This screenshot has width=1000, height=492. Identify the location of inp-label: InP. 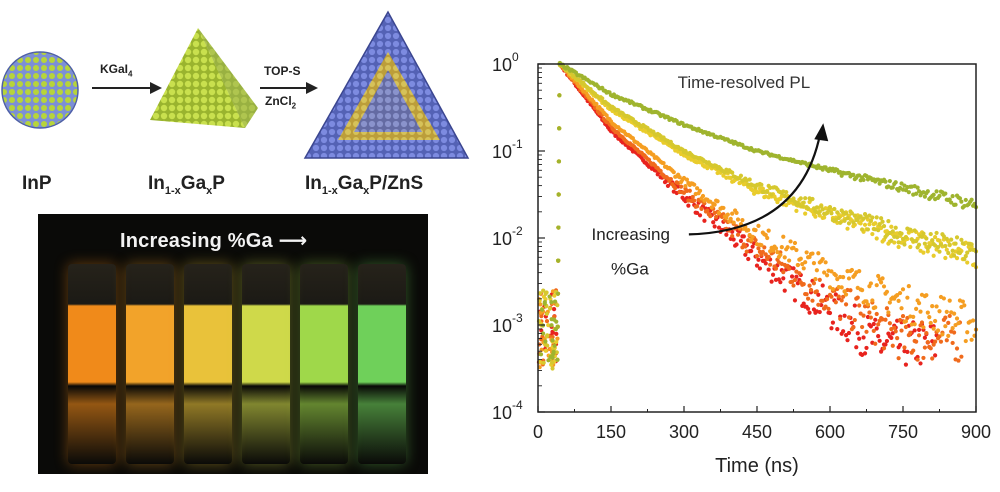
(37, 183).